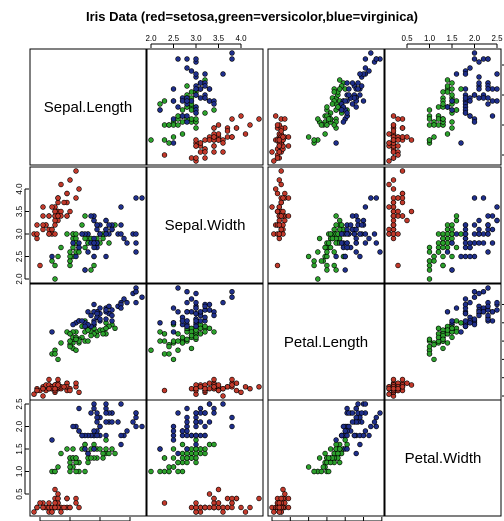  What do you see at coordinates (443, 458) in the screenshot?
I see `panel-petal-width-vs-petal-width: Petal.Width` at bounding box center [443, 458].